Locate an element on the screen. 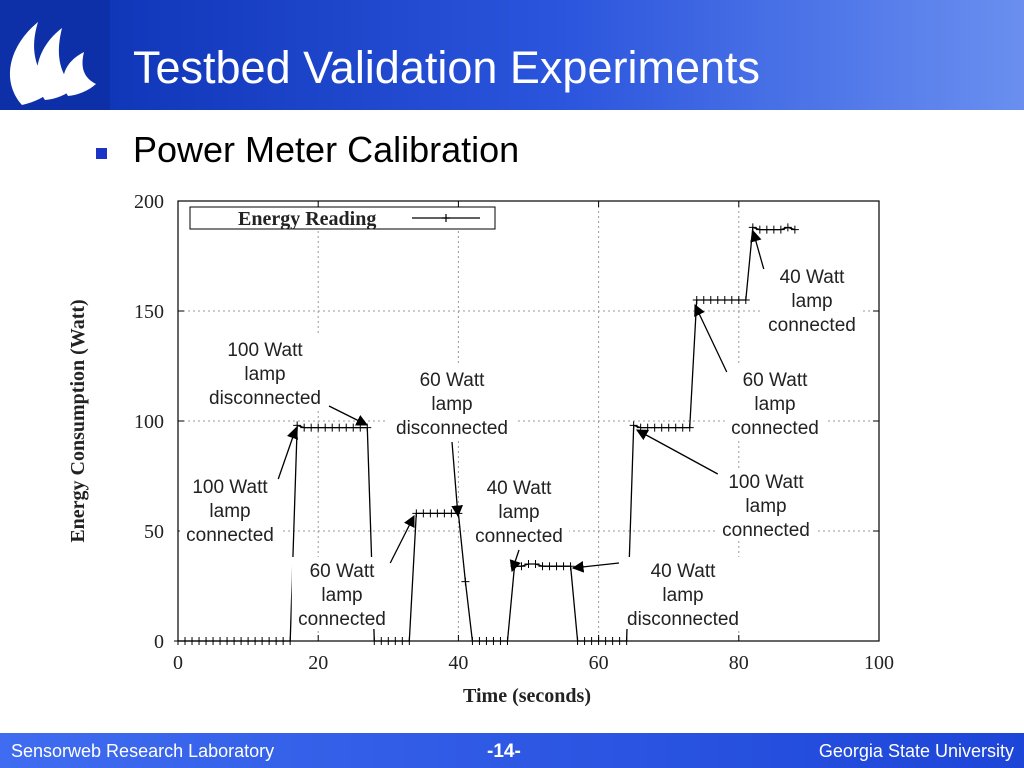 The width and height of the screenshot is (1024, 768). slide-title: Testbed Validation Experiments is located at coordinates (447, 67).